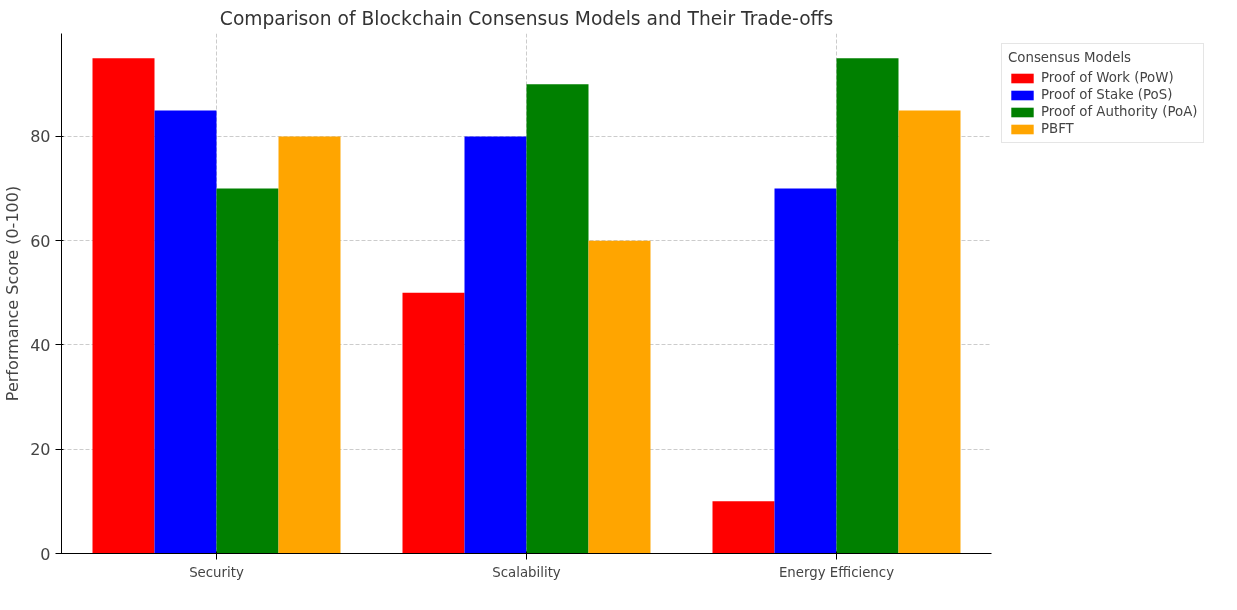  Describe the element at coordinates (1107, 77) in the screenshot. I see `legend-label: Proof of Work (PoW)` at that location.